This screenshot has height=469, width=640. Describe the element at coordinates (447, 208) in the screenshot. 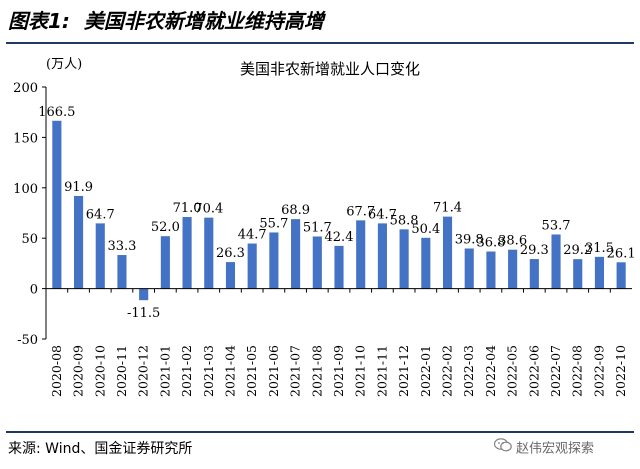

I see `bar-value-label: 71.4` at that location.